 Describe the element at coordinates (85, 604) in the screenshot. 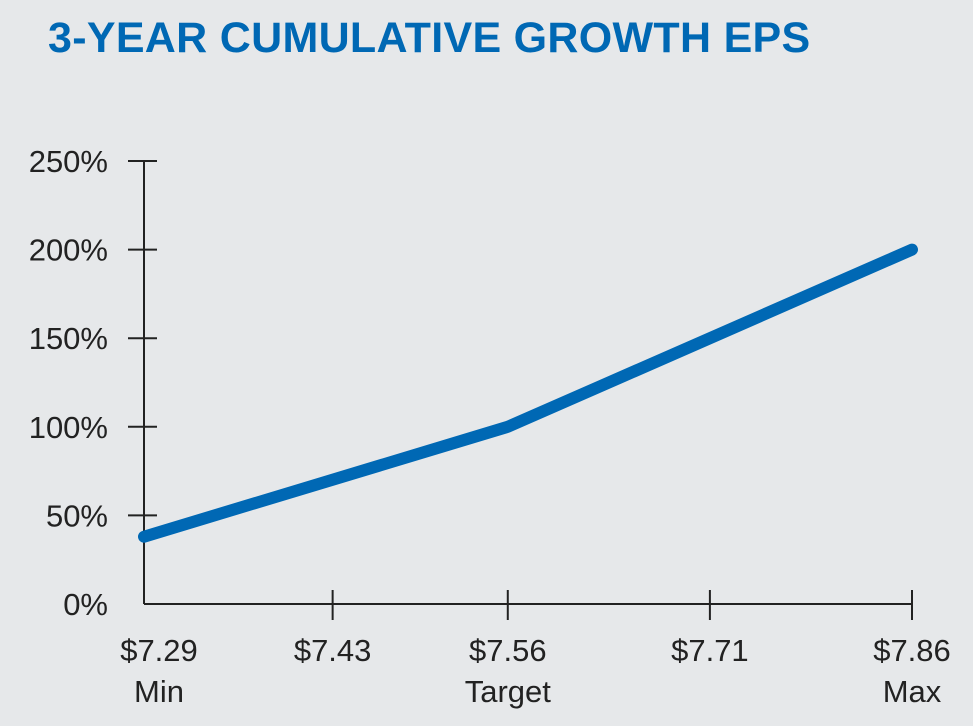

I see `y-tick-label: 0%` at that location.